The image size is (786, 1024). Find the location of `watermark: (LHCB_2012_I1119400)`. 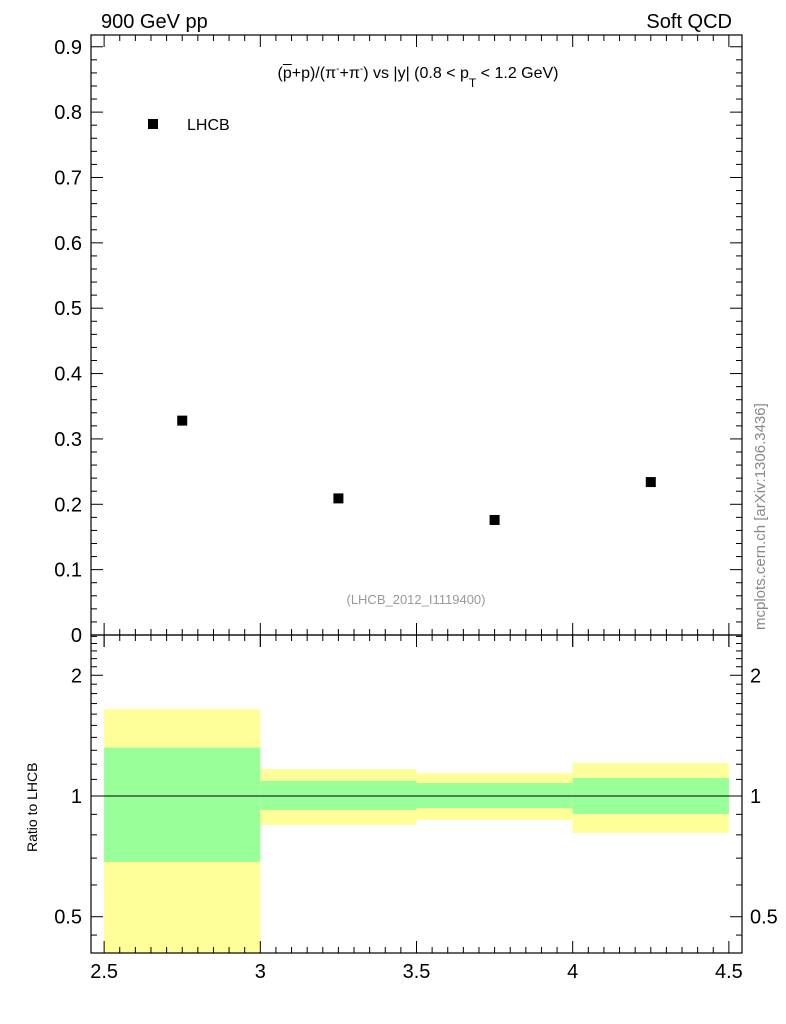

watermark: (LHCB_2012_I1119400) is located at coordinates (415, 599).